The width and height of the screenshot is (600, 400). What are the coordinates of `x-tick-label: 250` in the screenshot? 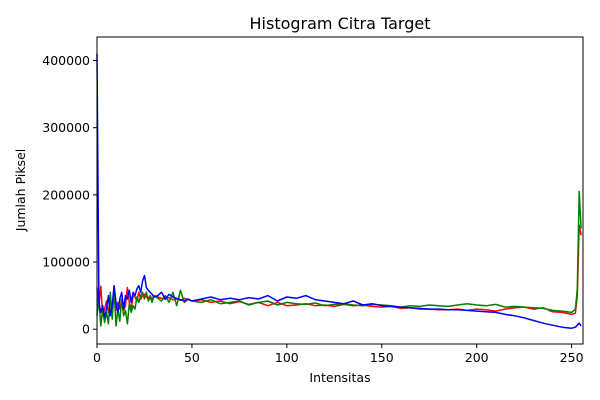 It's located at (572, 357).